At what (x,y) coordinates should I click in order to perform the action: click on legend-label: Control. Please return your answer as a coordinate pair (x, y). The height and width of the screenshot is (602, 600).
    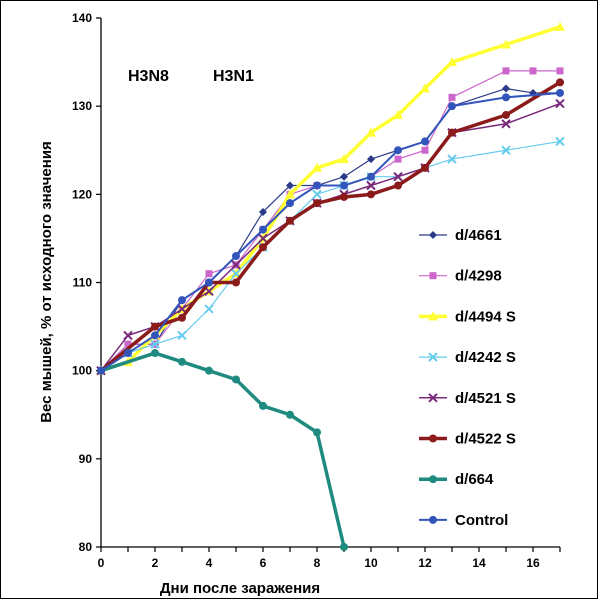
    Looking at the image, I should click on (481, 520).